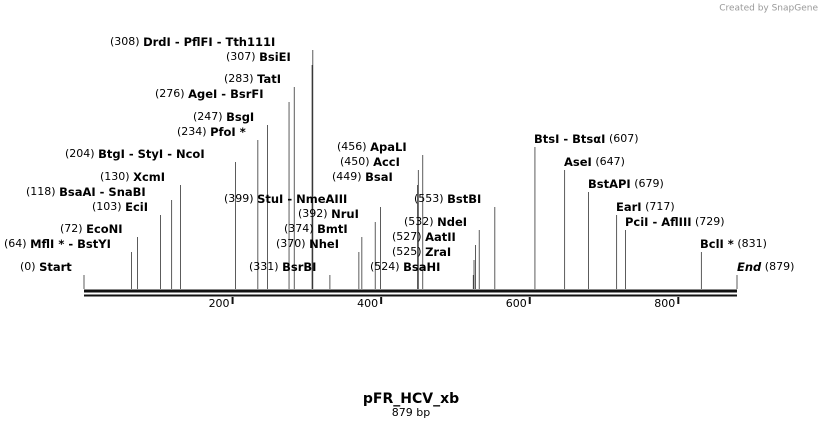 This screenshot has width=822, height=430. What do you see at coordinates (352, 146) in the screenshot?
I see `site-position: (456)` at bounding box center [352, 146].